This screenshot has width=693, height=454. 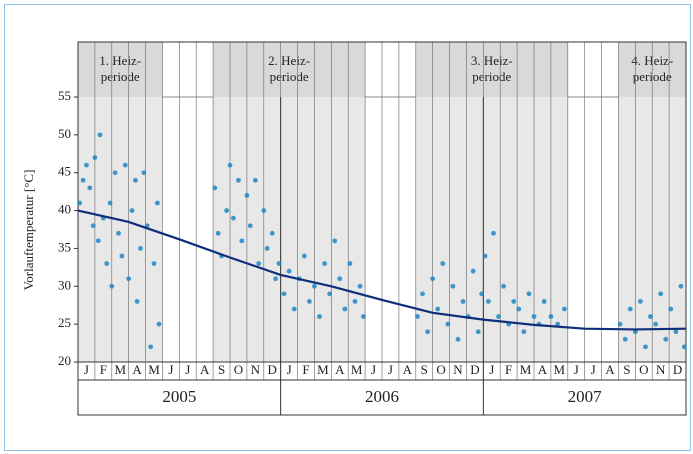 What do you see at coordinates (28, 230) in the screenshot?
I see `y-axis-label: Vorlauftemperatur [°C]` at bounding box center [28, 230].